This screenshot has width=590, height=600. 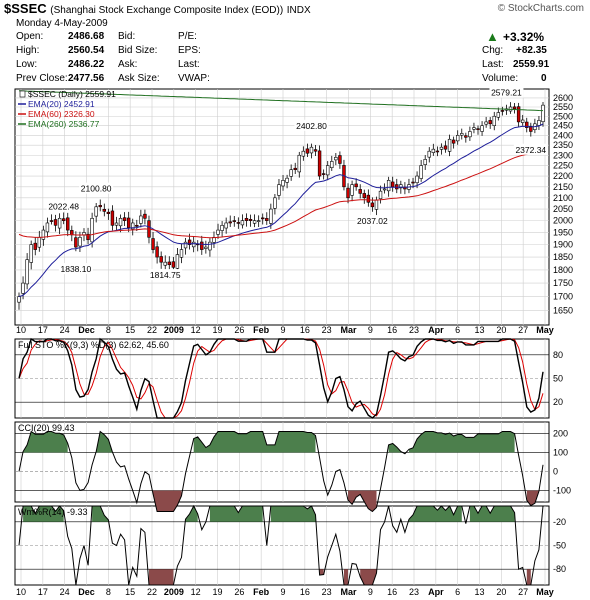 I want to click on legend-candle-icon, so click(x=22, y=94).